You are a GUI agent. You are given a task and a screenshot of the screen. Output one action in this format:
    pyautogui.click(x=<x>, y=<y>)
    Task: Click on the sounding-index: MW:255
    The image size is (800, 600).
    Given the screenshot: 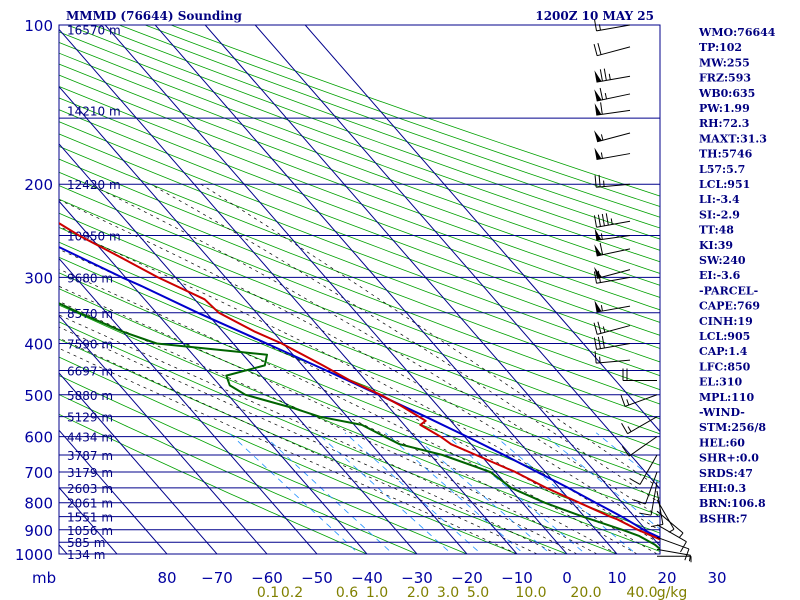 What is the action you would take?
    pyautogui.click(x=724, y=62)
    